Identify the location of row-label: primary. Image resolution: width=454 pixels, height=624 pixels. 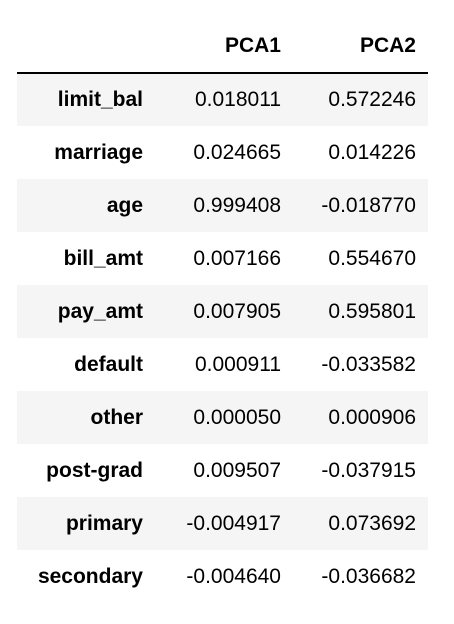
(104, 523).